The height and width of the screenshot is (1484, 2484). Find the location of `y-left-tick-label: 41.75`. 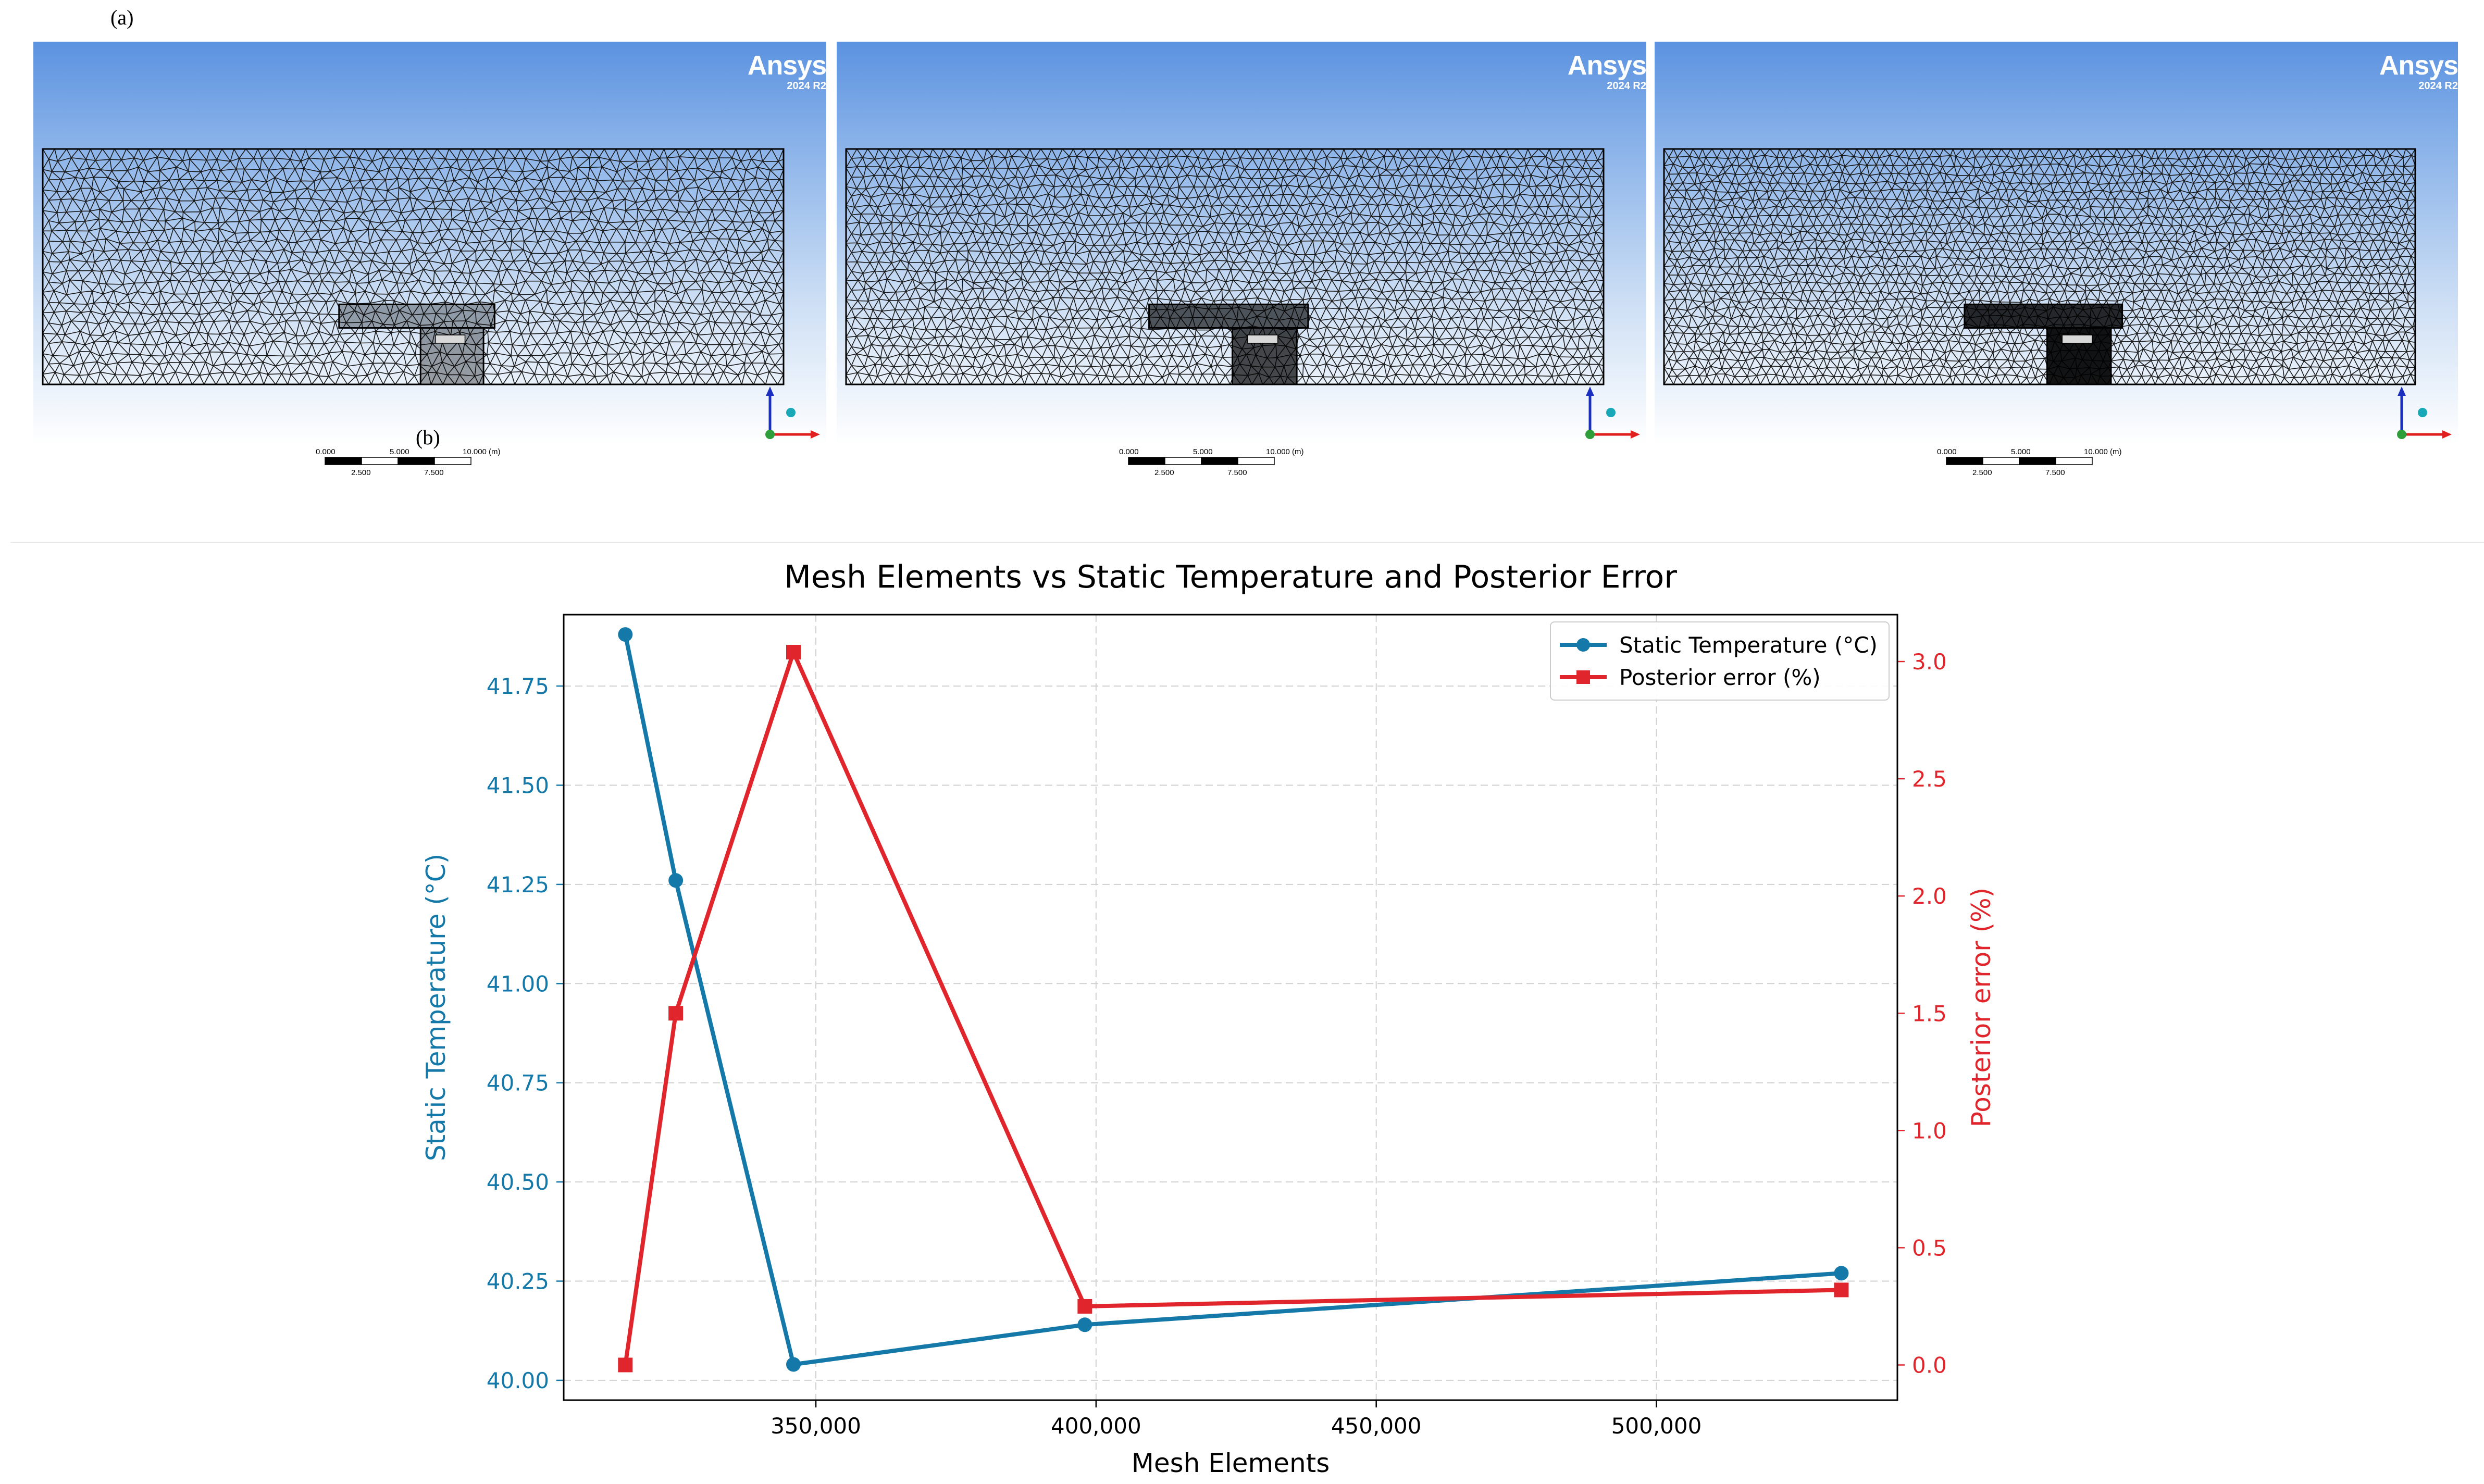

y-left-tick-label: 41.75 is located at coordinates (518, 686).